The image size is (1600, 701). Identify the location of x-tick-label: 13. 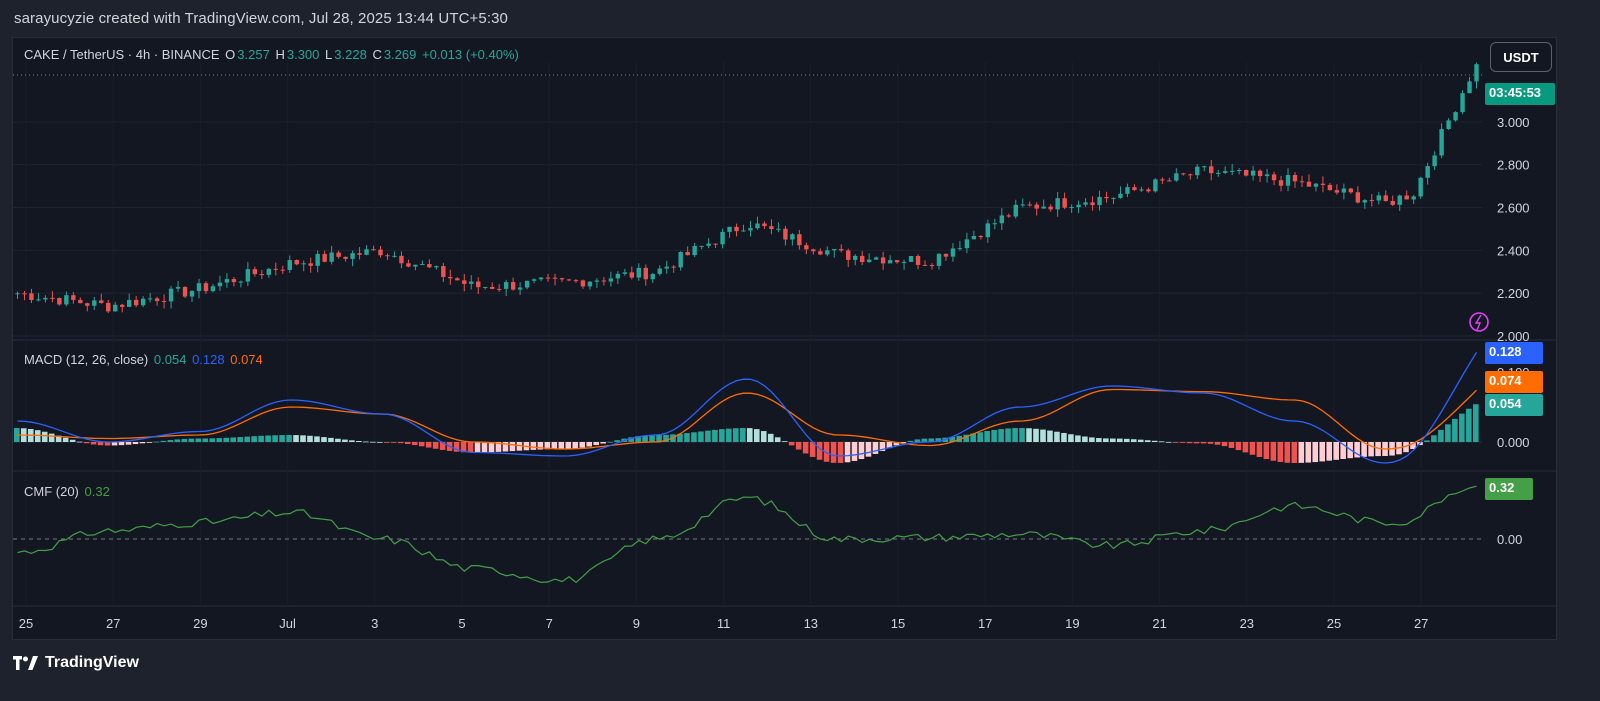
(811, 623).